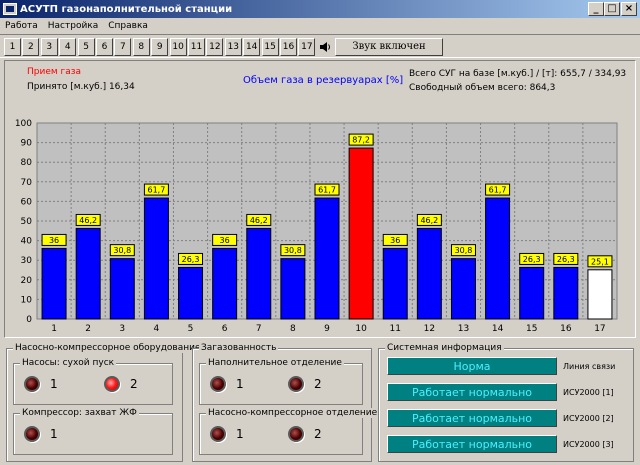  I want to click on equipment-title: Насосно-компрессорное оборудование, so click(108, 348).